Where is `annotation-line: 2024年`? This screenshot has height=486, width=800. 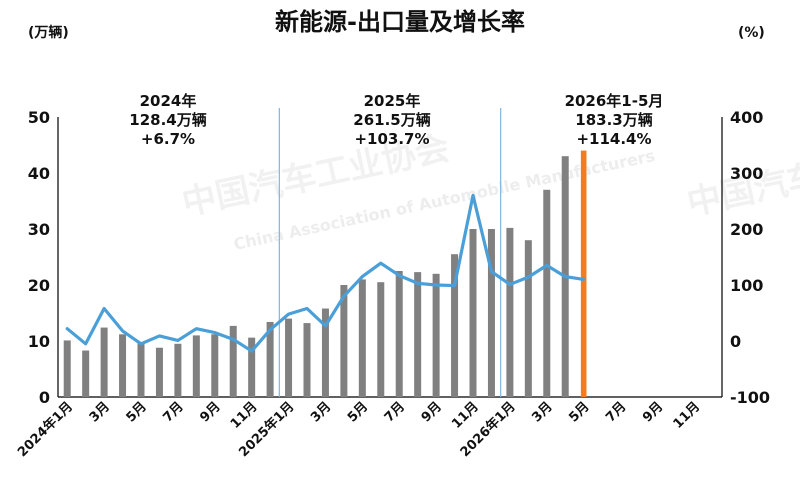
annotation-line: 2024年 is located at coordinates (168, 101).